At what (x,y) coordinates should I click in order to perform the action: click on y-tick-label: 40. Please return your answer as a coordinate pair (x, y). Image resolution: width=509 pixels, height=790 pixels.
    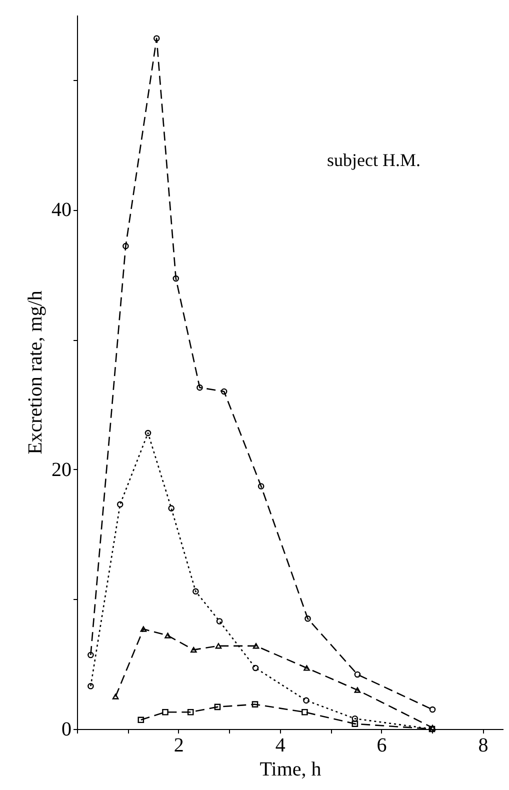
    Looking at the image, I should click on (62, 210).